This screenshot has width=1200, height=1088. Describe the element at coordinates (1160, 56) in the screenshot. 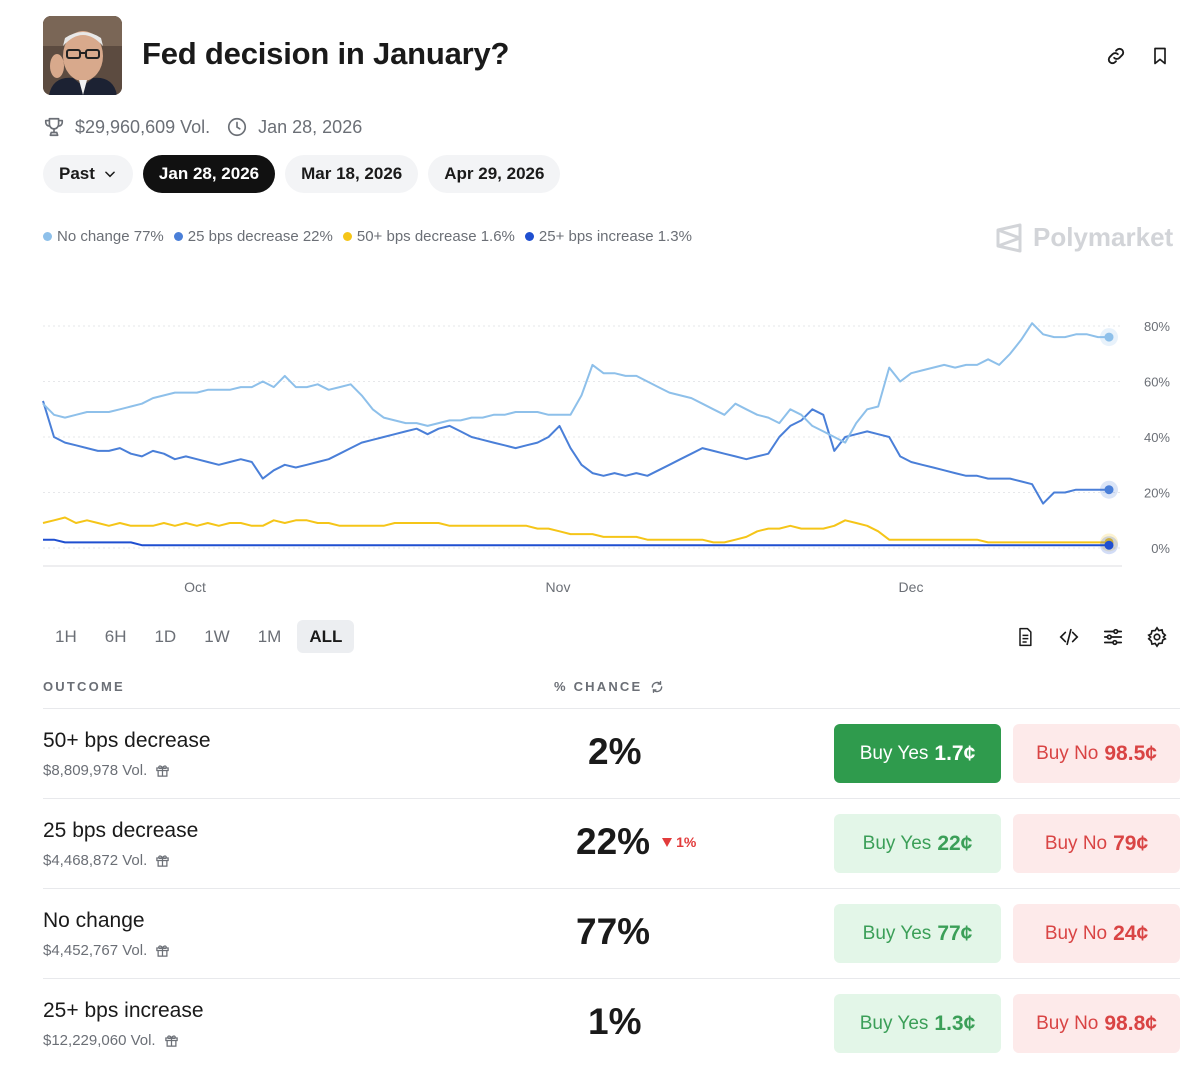

I see `bookmark-icon` at that location.